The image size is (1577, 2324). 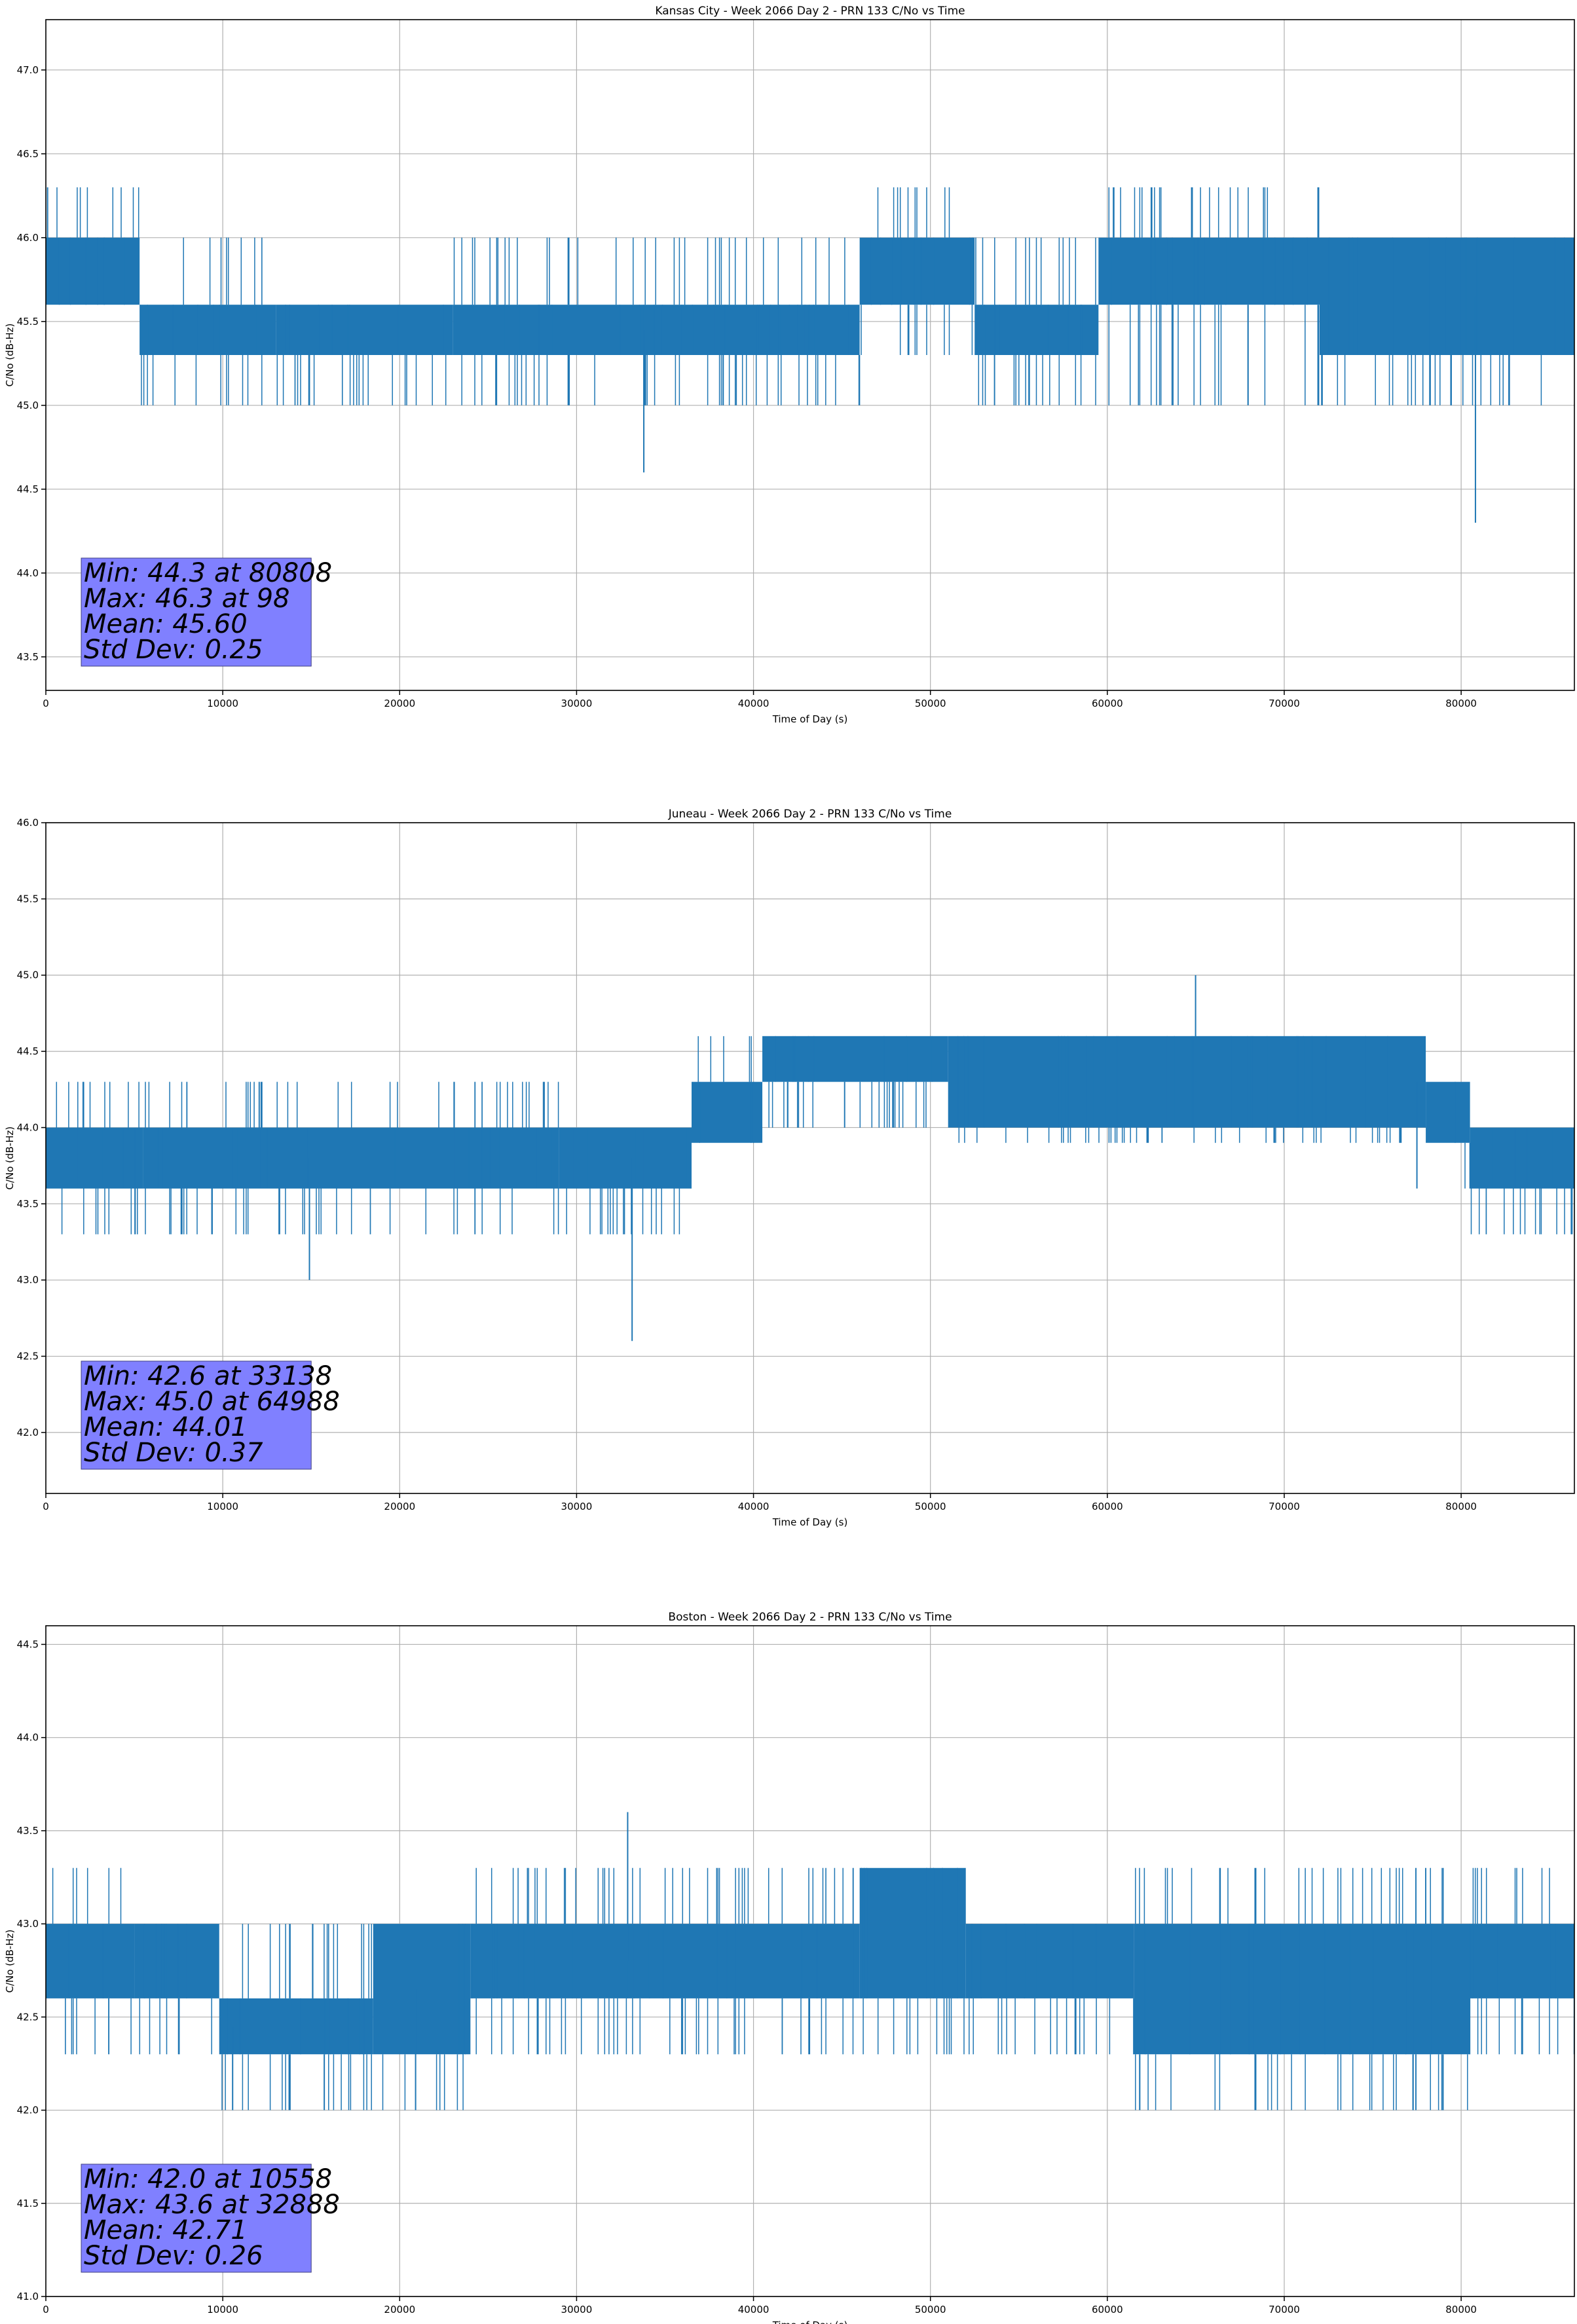 I want to click on stats-line: Mean: 44.01, so click(x=166, y=1427).